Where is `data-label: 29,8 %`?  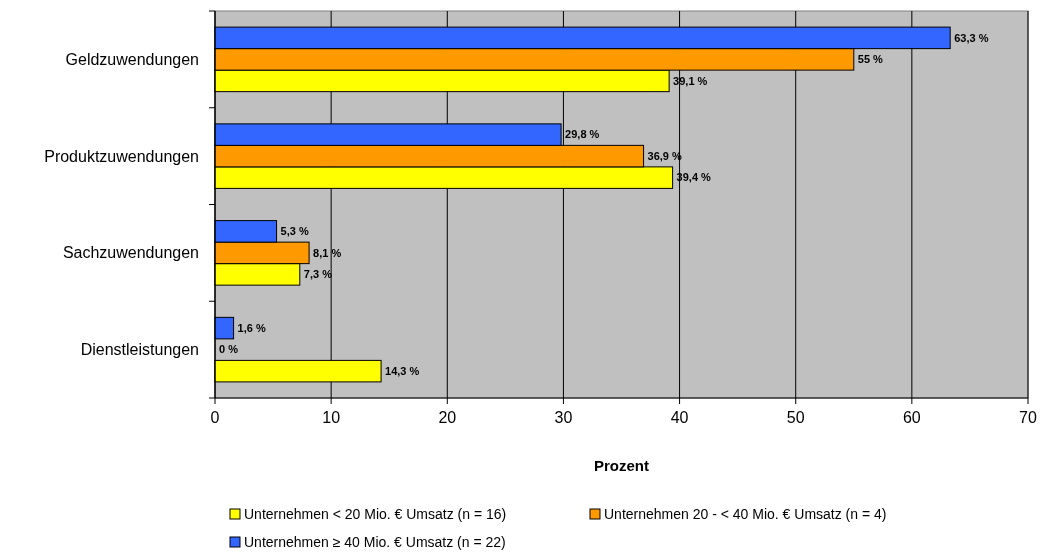 data-label: 29,8 % is located at coordinates (582, 134).